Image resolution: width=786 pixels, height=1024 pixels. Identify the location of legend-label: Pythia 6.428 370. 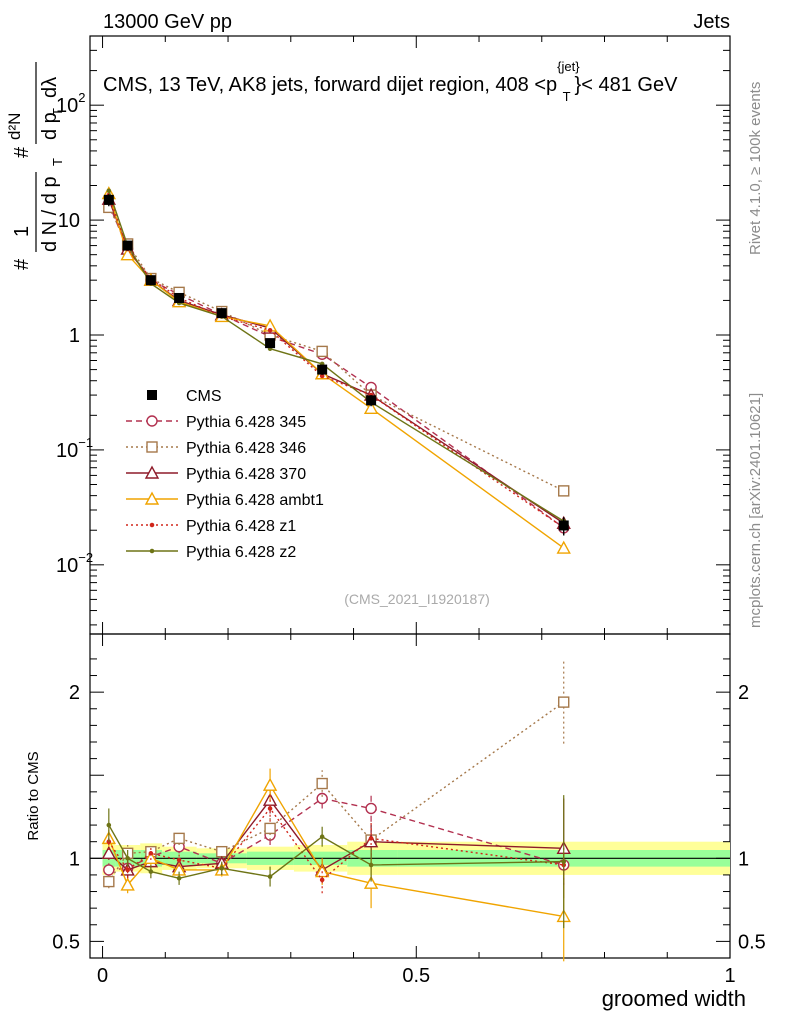
(246, 474).